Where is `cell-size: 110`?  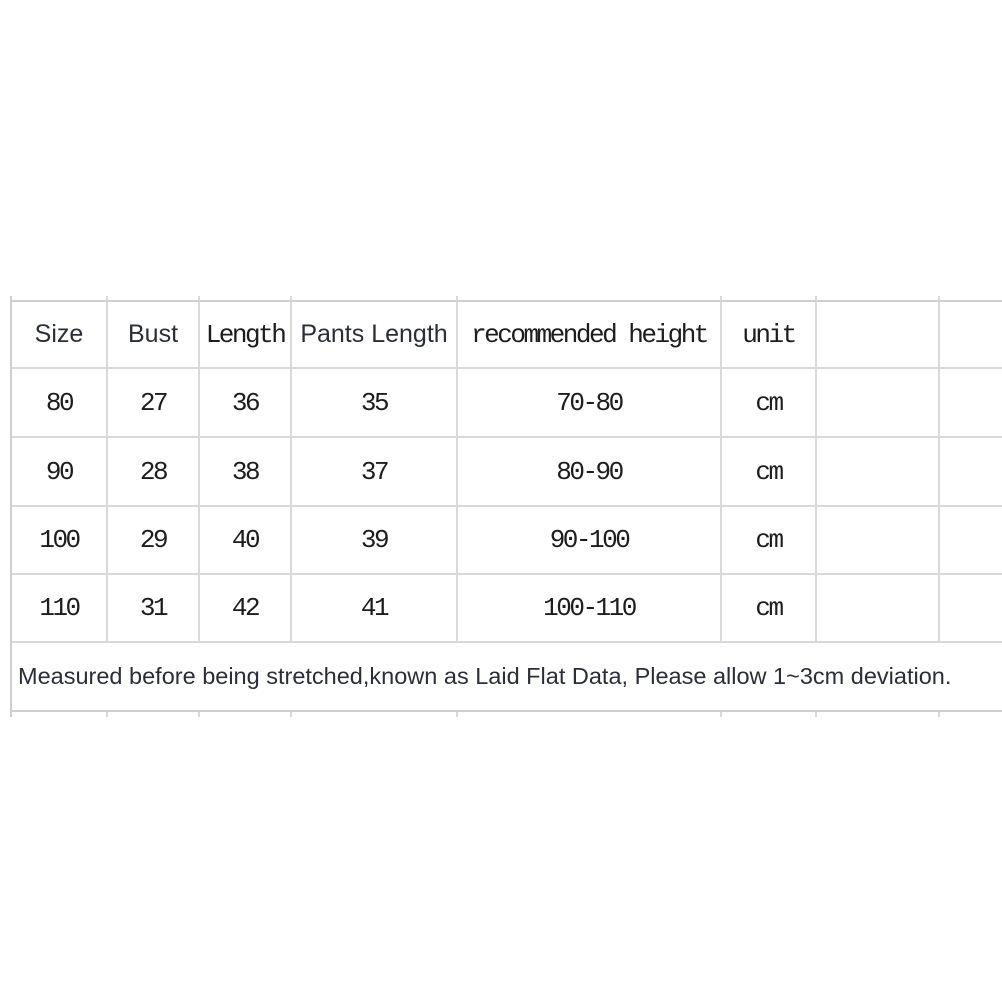 cell-size: 110 is located at coordinates (60, 609).